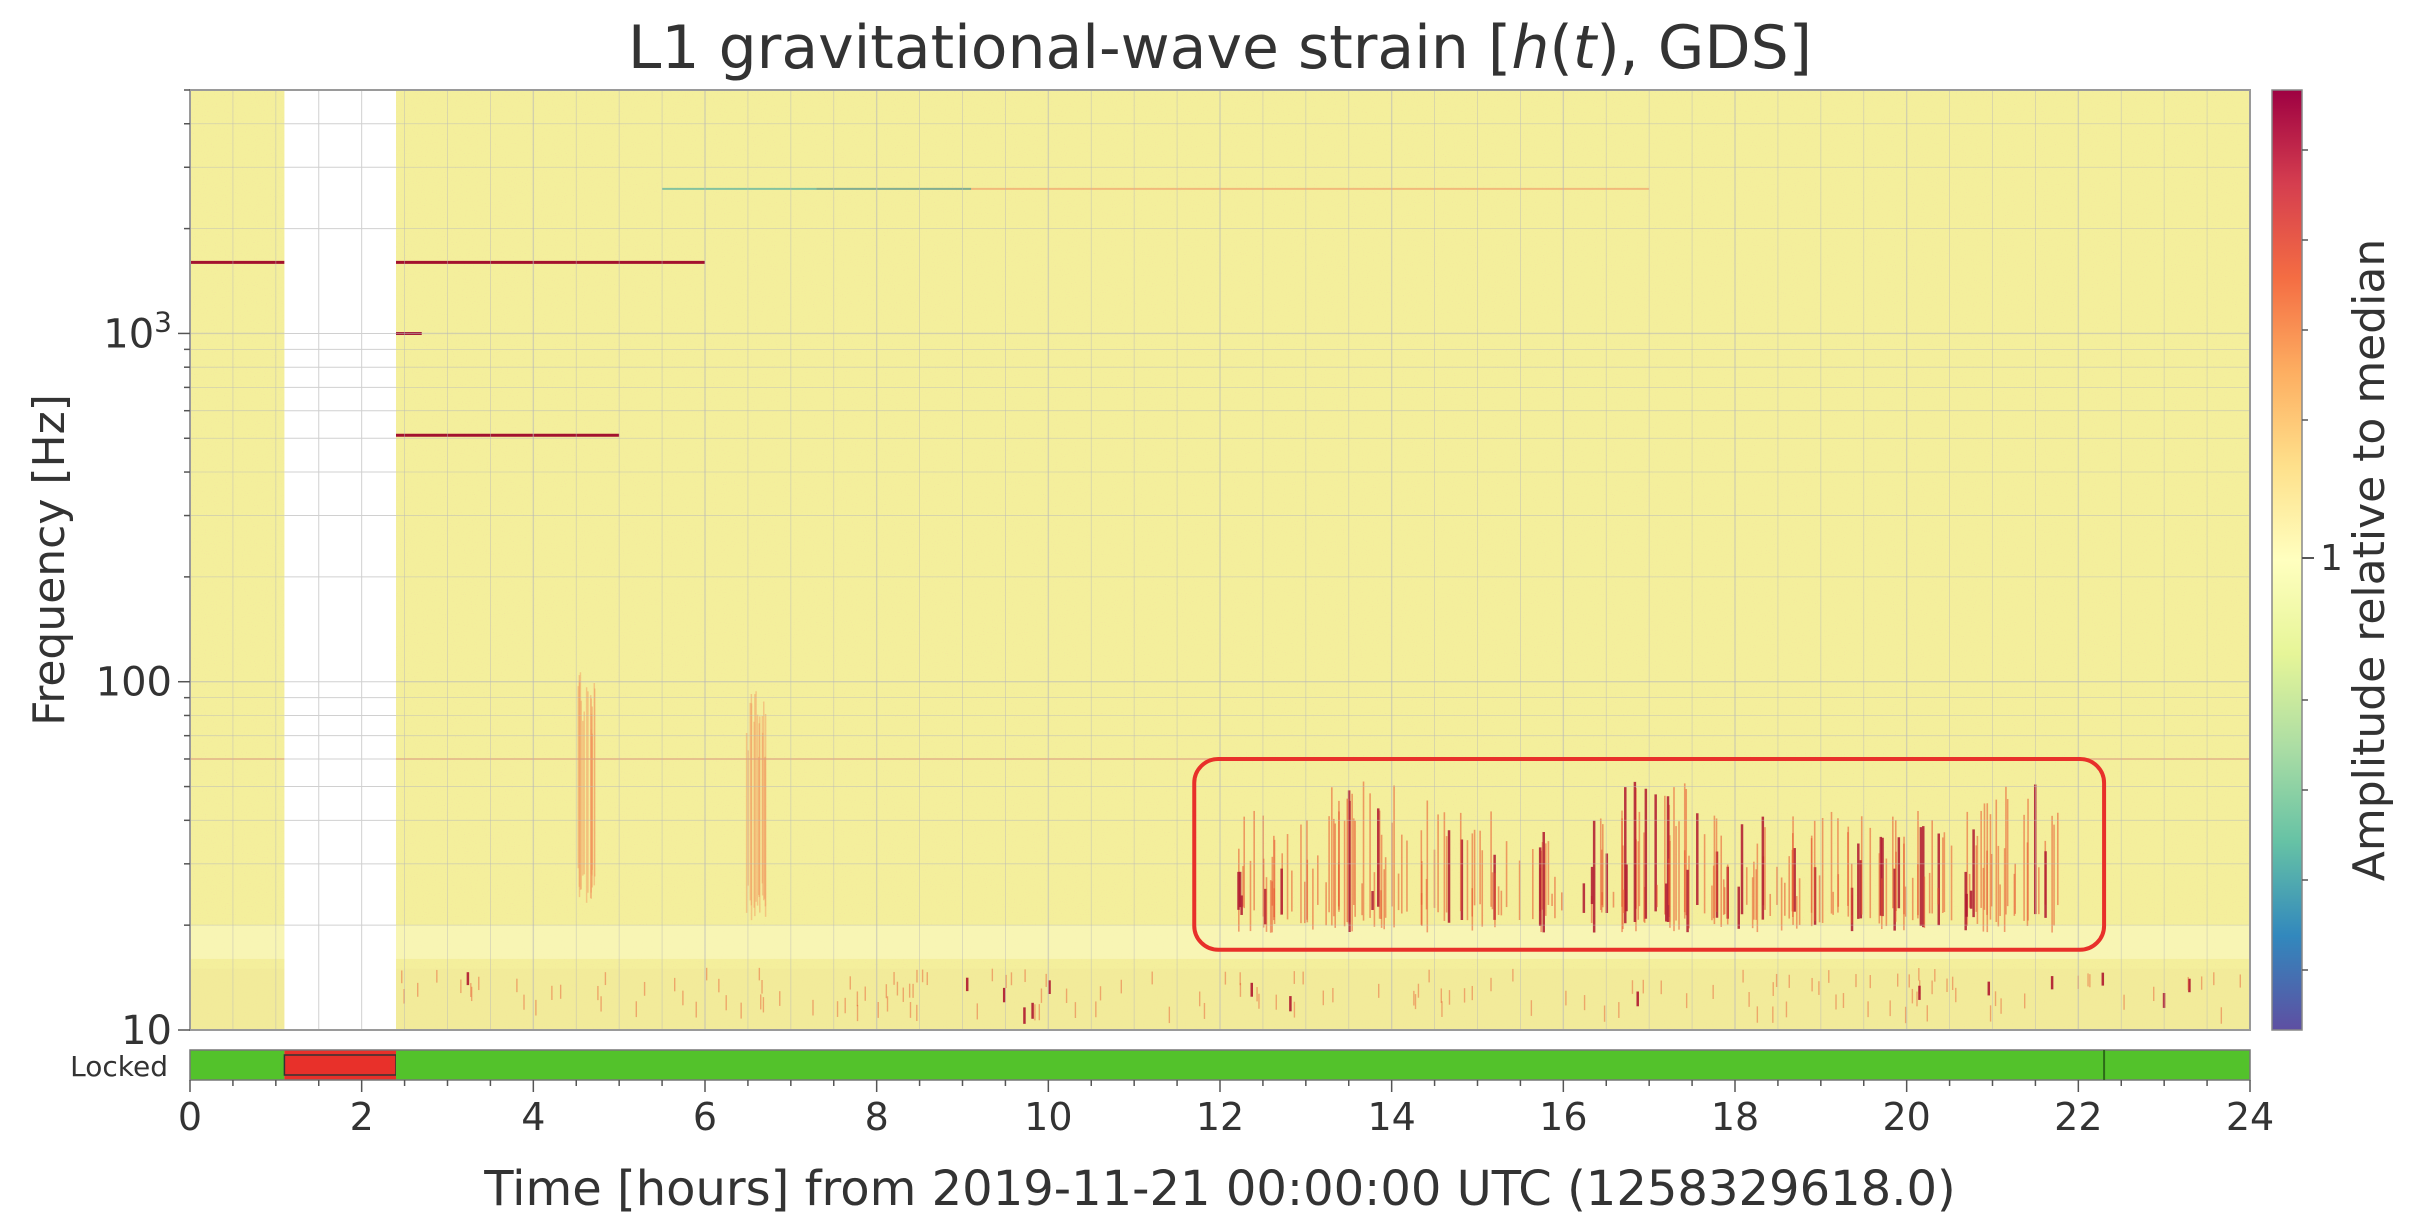 The image size is (2412, 1216). I want to click on chart-title: L1 gravitational-wave strain [h(t), GDS], so click(1220, 48).